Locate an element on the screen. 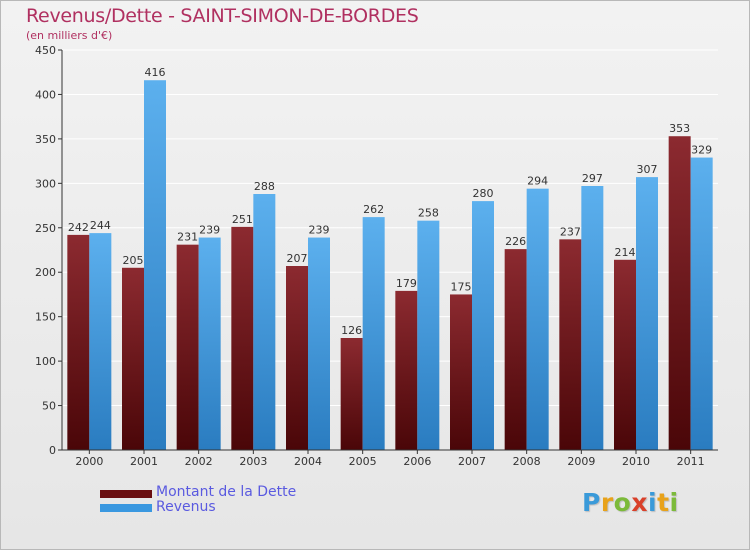  data-label: 237 is located at coordinates (570, 231).